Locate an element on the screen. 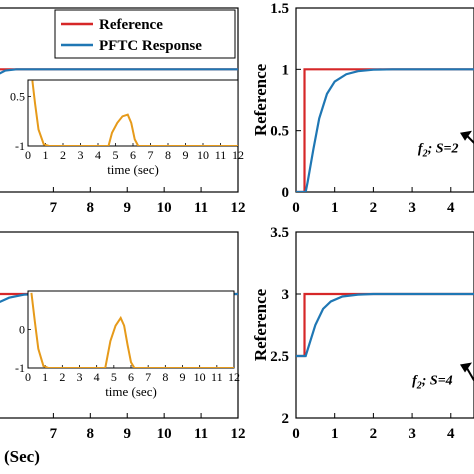 The width and height of the screenshot is (474, 474). arrow-icon is located at coordinates (469, 139).